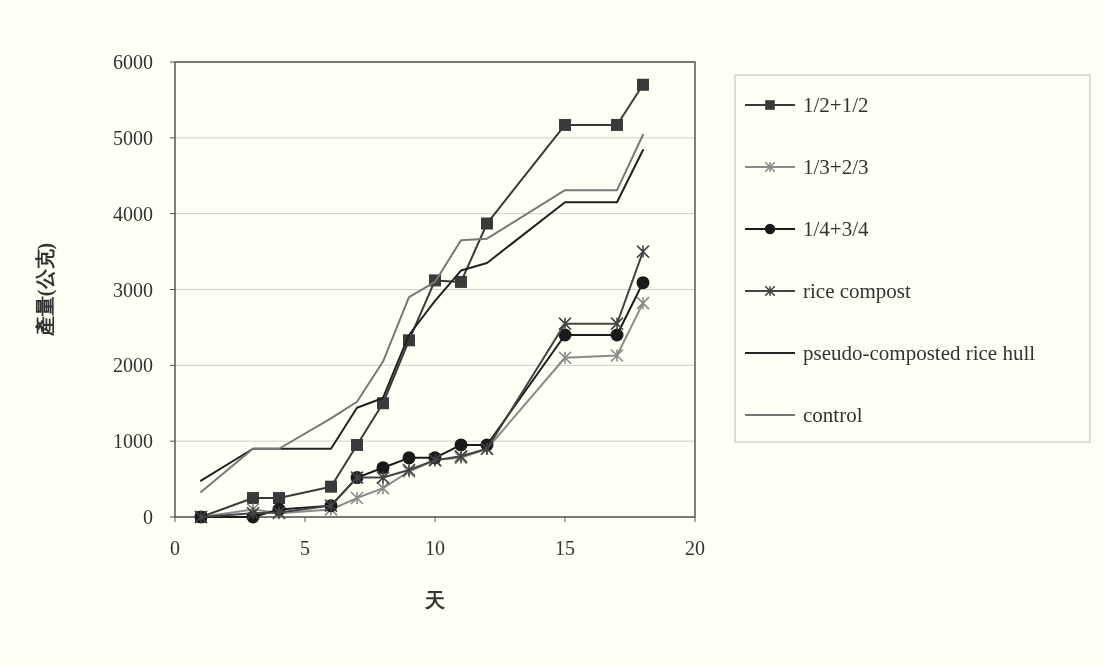 This screenshot has height=666, width=1104. What do you see at coordinates (919, 353) in the screenshot?
I see `legend-label: pseudo-composted rice hull` at bounding box center [919, 353].